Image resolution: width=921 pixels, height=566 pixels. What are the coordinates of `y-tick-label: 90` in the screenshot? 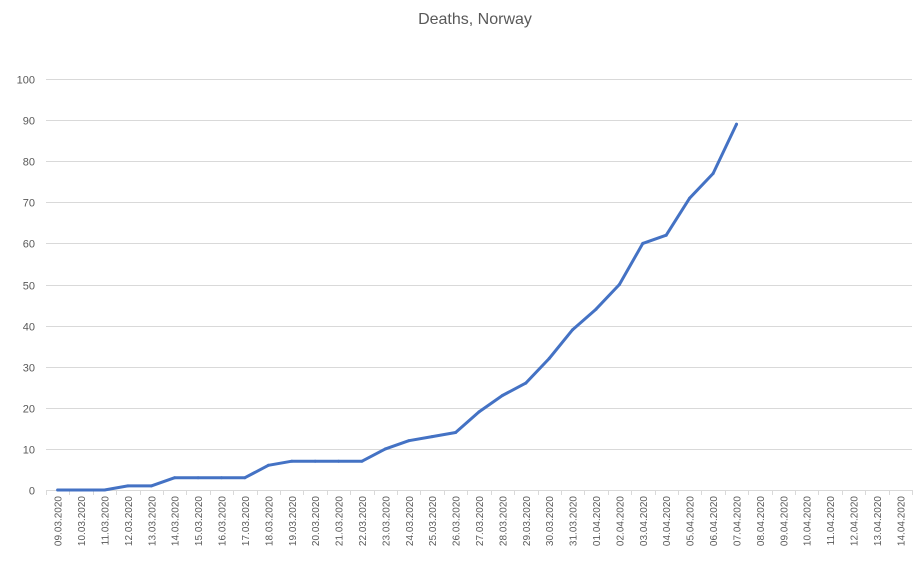 It's located at (29, 122).